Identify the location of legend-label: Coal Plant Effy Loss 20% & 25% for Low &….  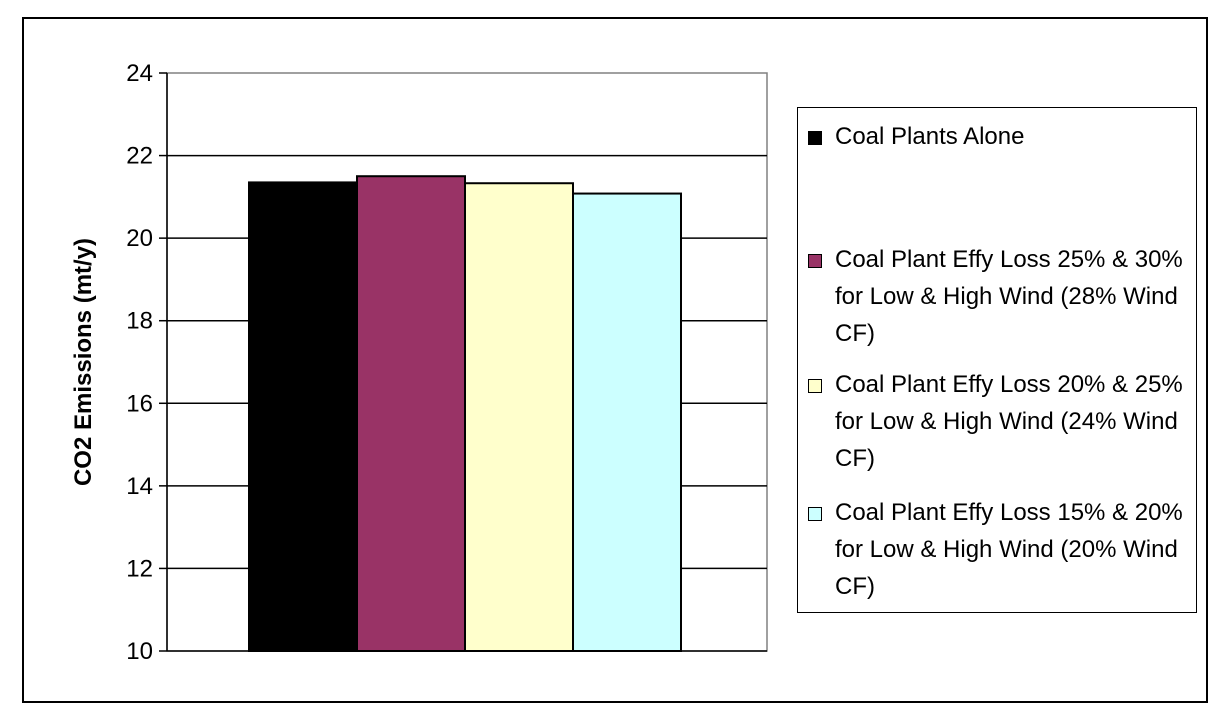
(1009, 421).